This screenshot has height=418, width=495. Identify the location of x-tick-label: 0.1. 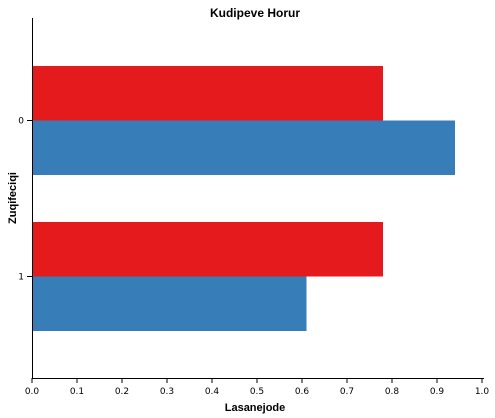
(77, 392).